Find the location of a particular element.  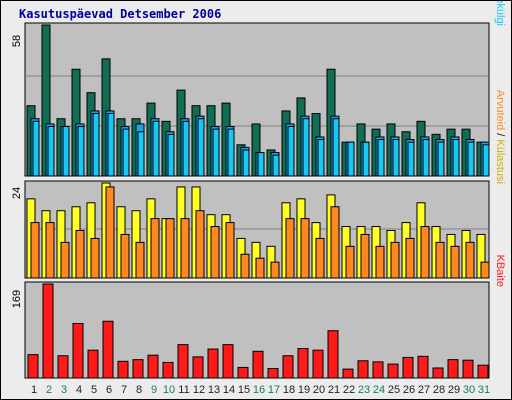

y-tick-label-panel-1: 58 is located at coordinates (17, 41).